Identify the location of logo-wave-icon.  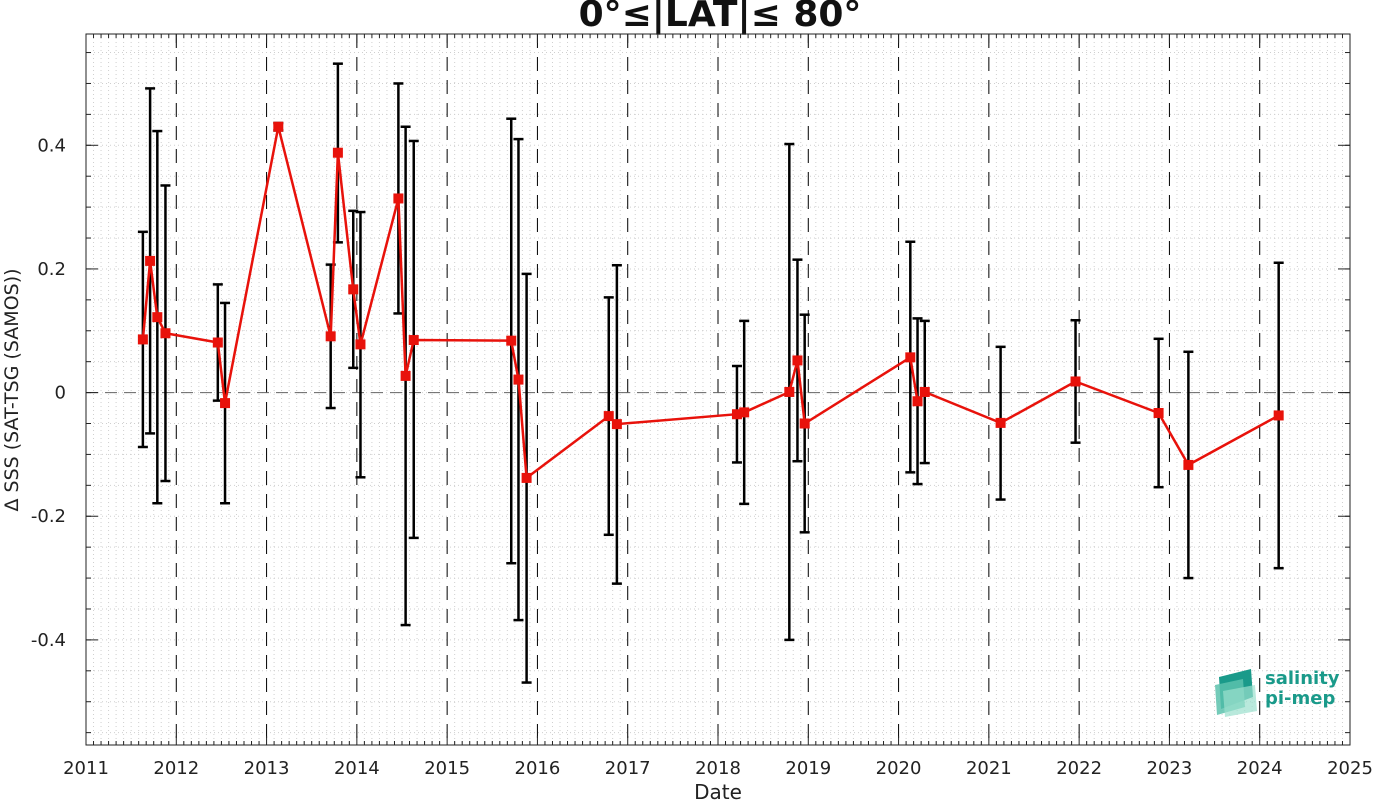
(1236, 693).